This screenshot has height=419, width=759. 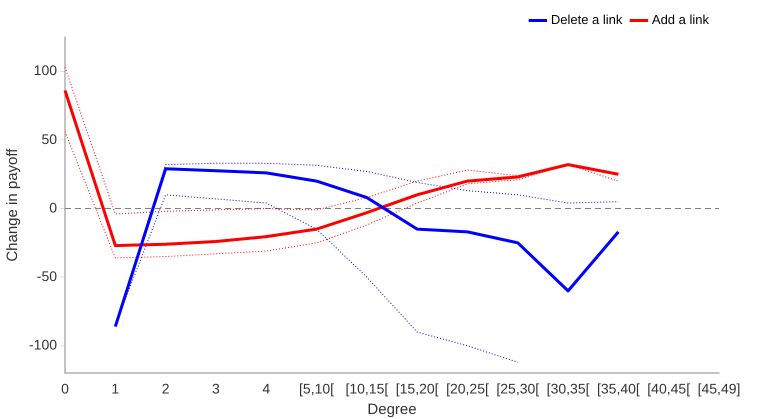 I want to click on y-axis-title: Change in payoff, so click(x=13, y=205).